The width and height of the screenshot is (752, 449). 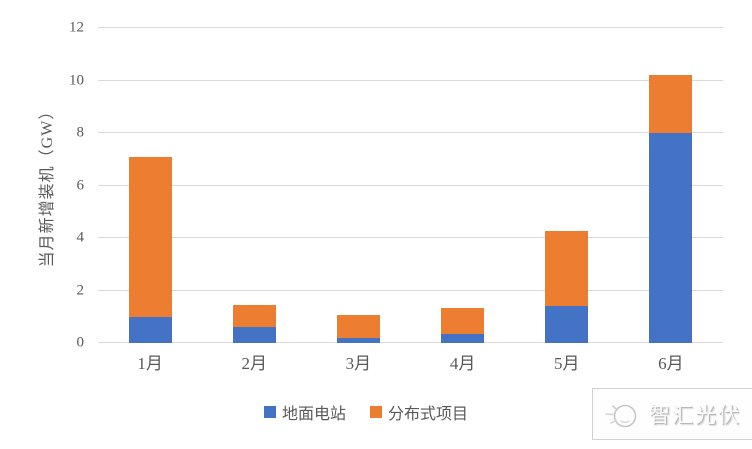 I want to click on x-axis-label: 2月, so click(x=254, y=363).